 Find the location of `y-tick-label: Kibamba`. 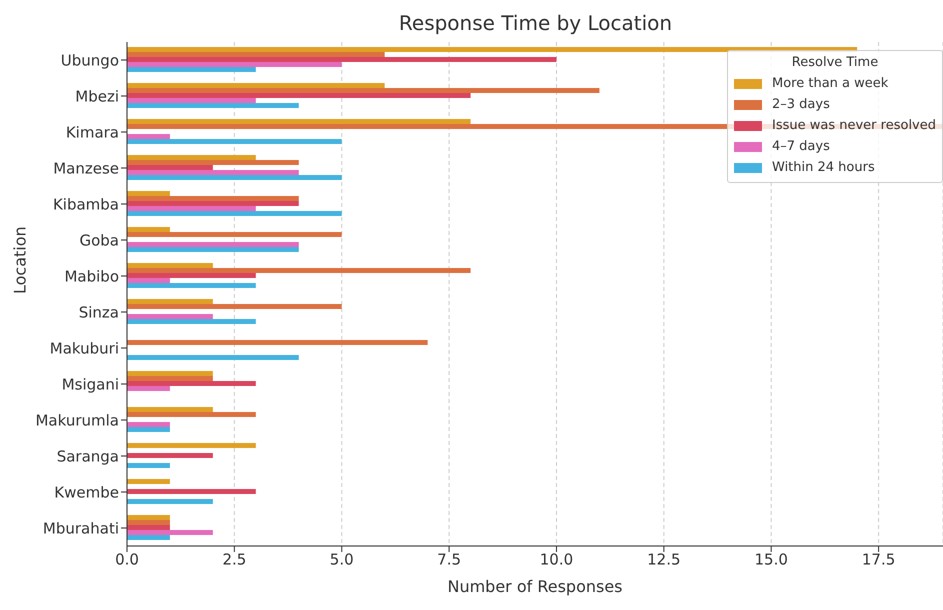

y-tick-label: Kibamba is located at coordinates (85, 204).